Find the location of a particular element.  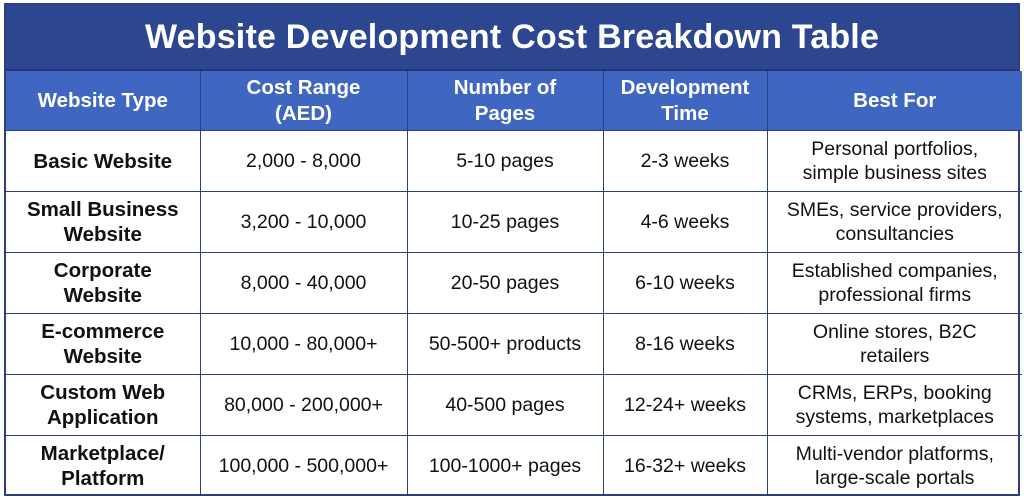

cell-line: retailers is located at coordinates (895, 356).